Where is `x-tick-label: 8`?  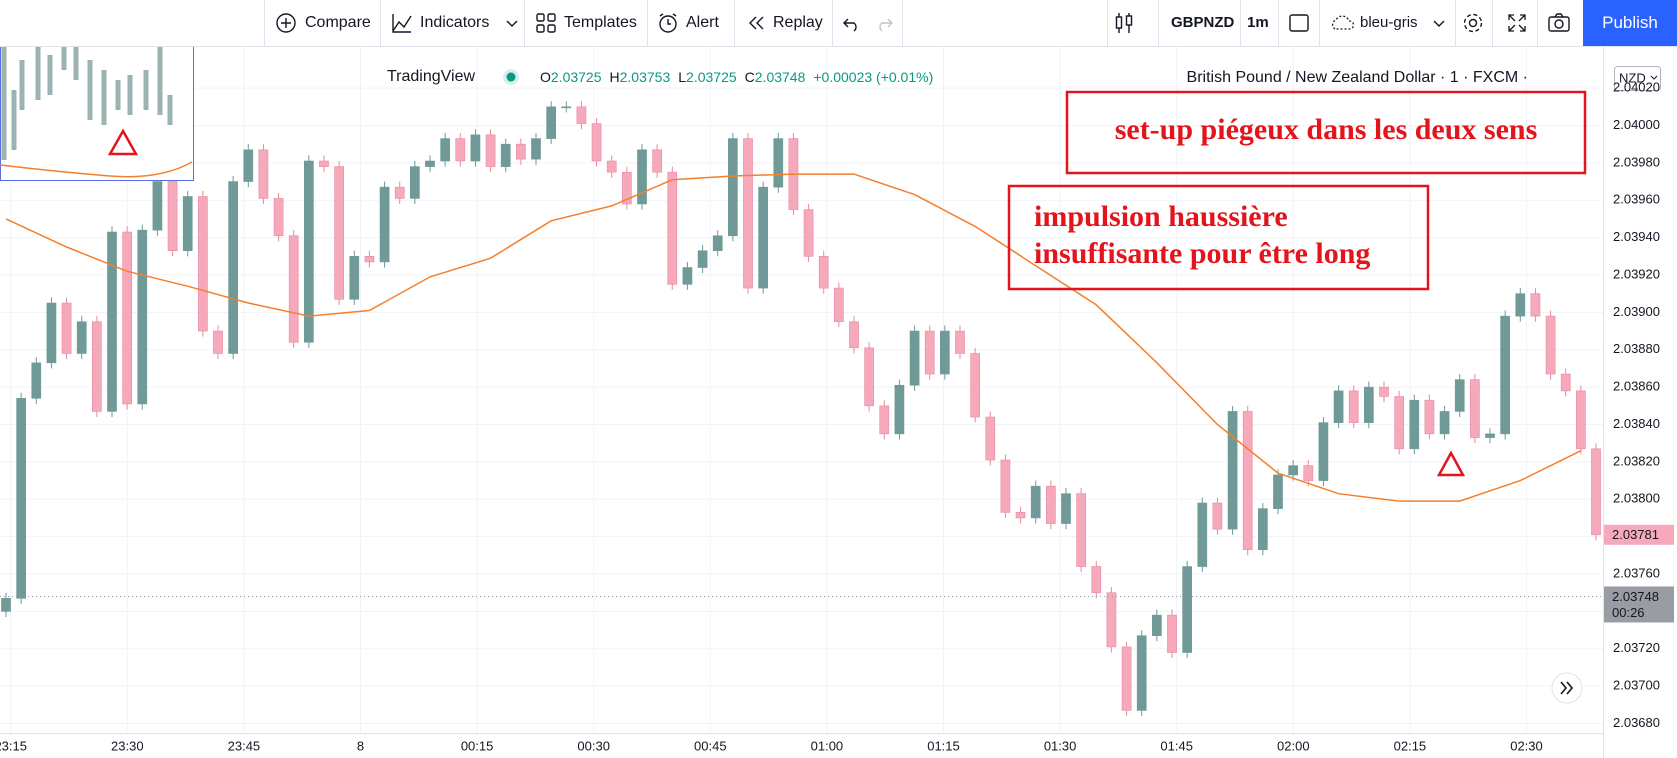 x-tick-label: 8 is located at coordinates (360, 745).